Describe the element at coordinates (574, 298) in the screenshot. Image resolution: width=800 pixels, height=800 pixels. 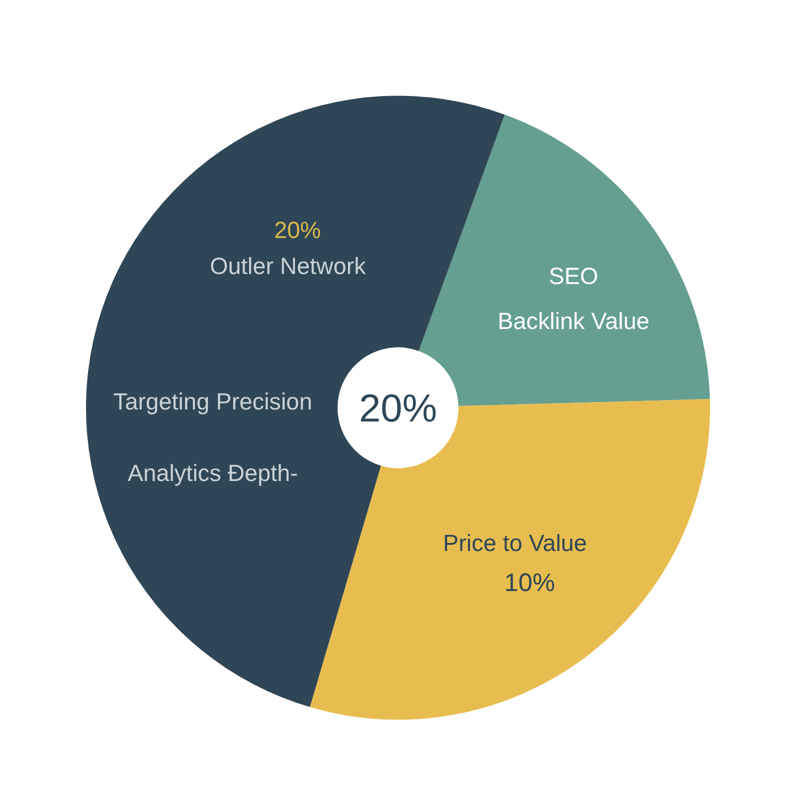
I see `slice-label: SEO Backlink Value` at that location.